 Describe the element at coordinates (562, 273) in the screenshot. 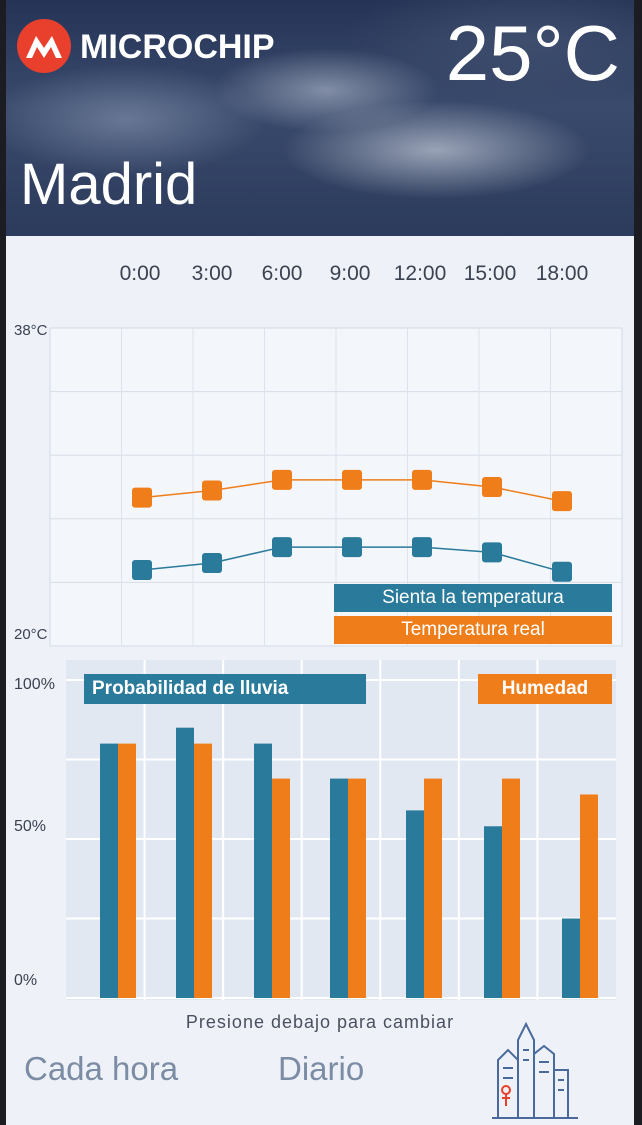

I see `hour-label: 18:00` at that location.